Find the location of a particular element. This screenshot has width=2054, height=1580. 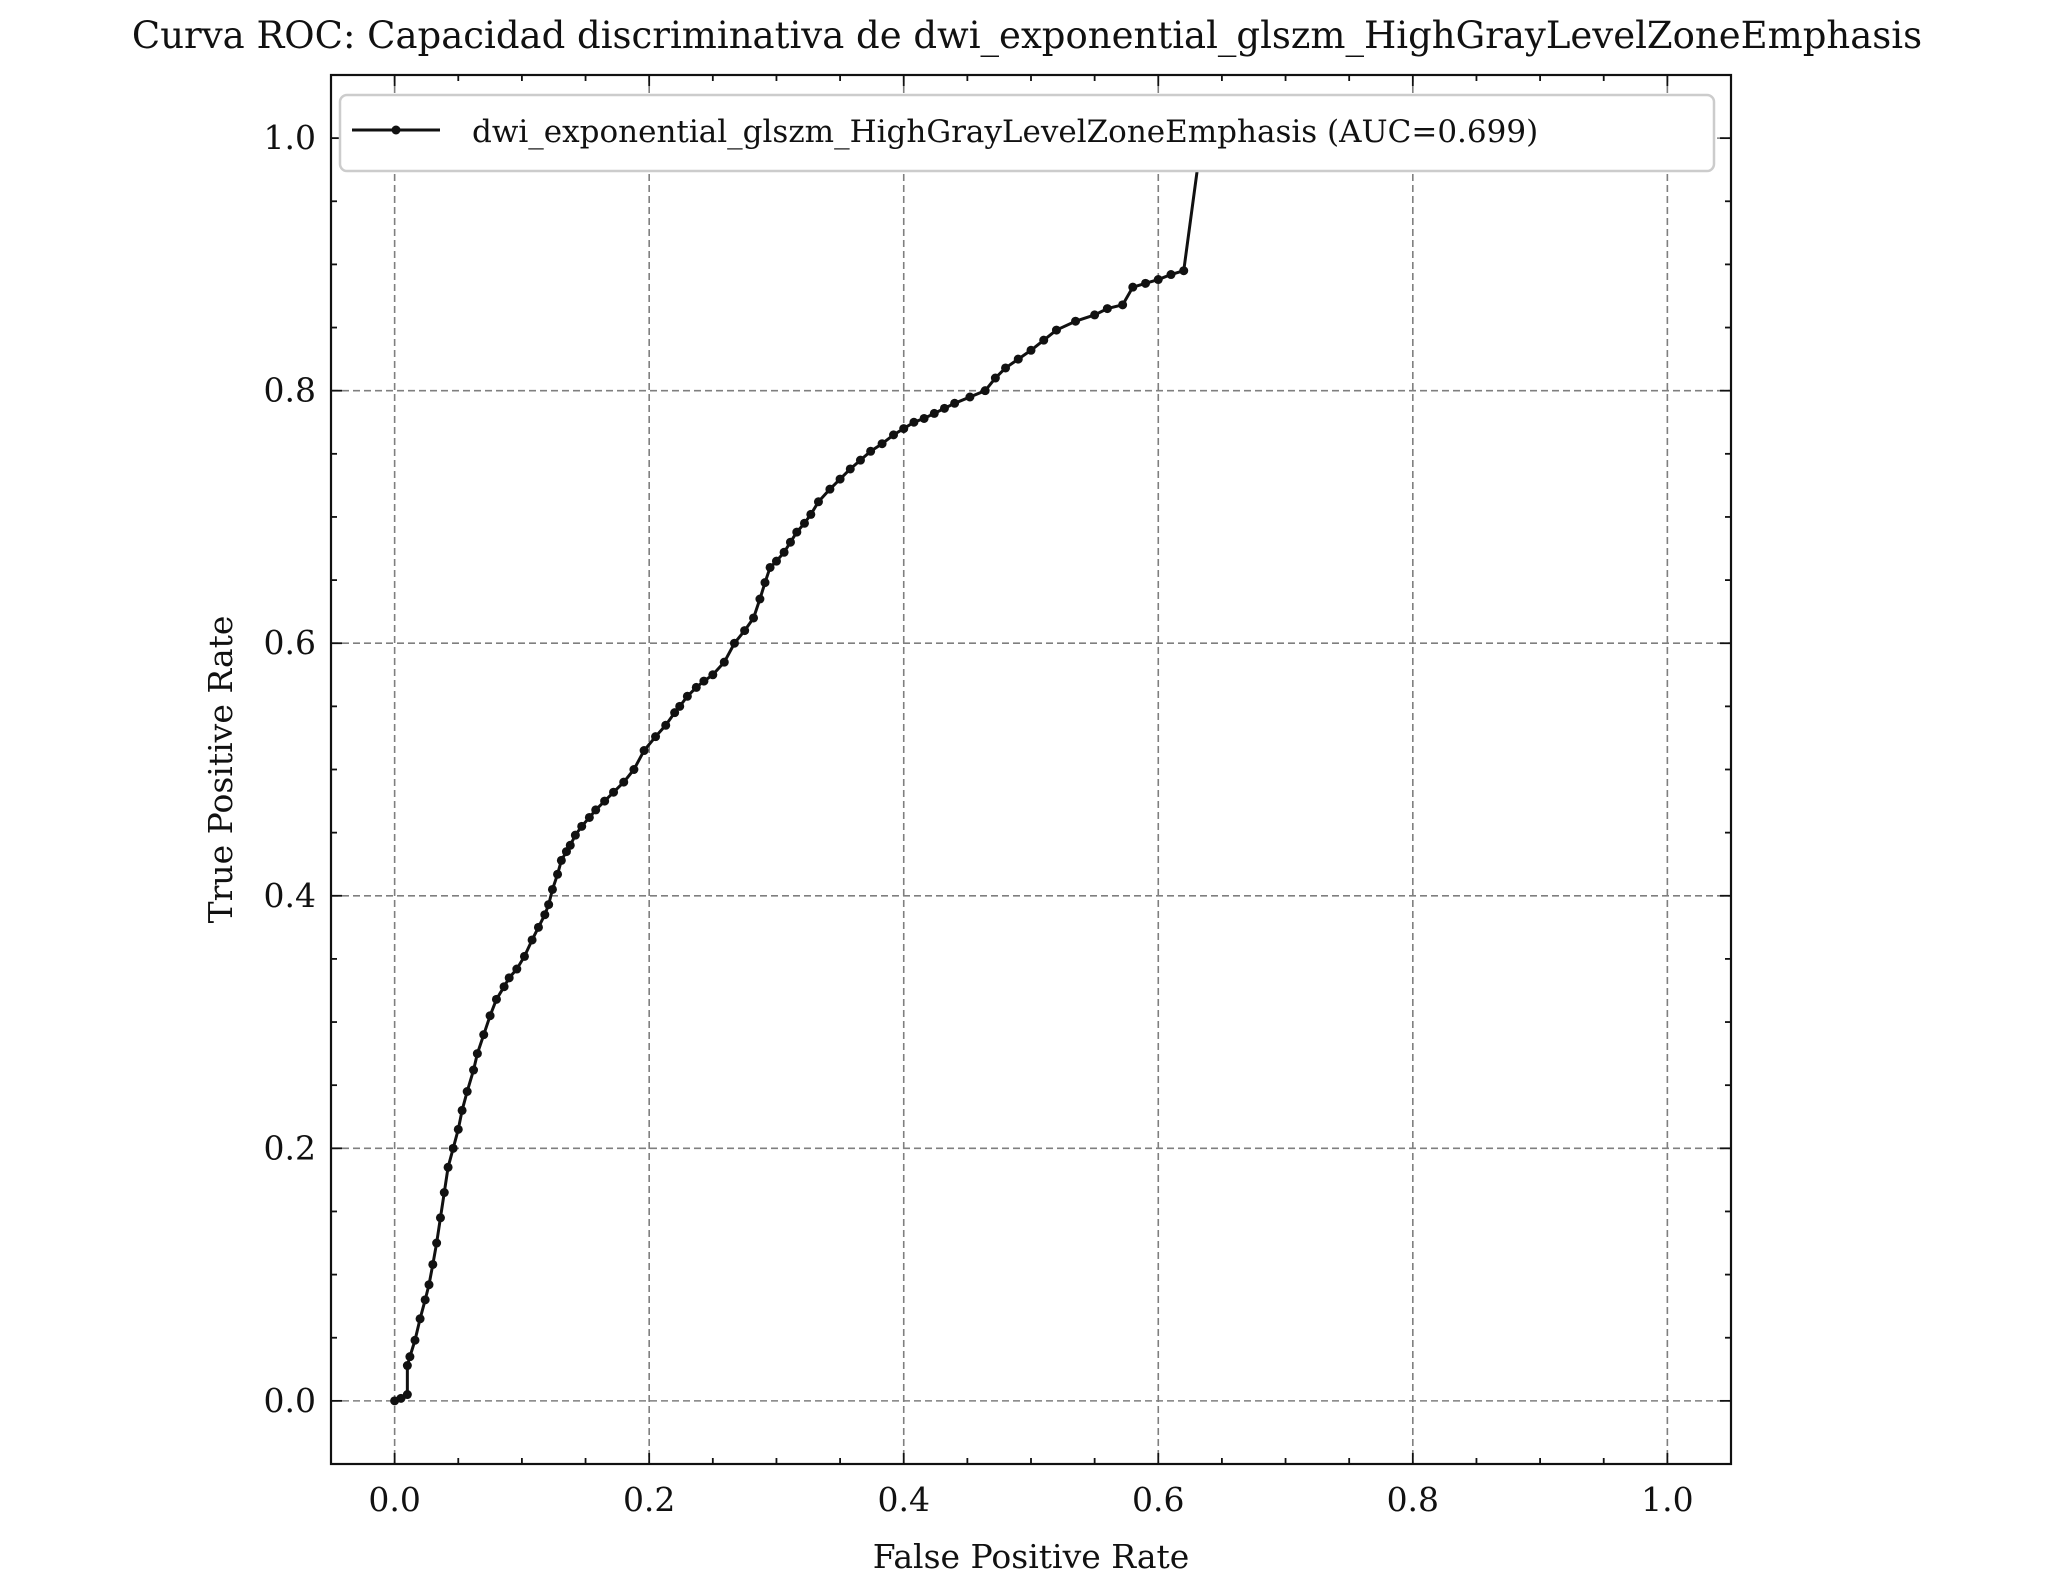

x-tick-label: 0.6 is located at coordinates (1158, 1499).